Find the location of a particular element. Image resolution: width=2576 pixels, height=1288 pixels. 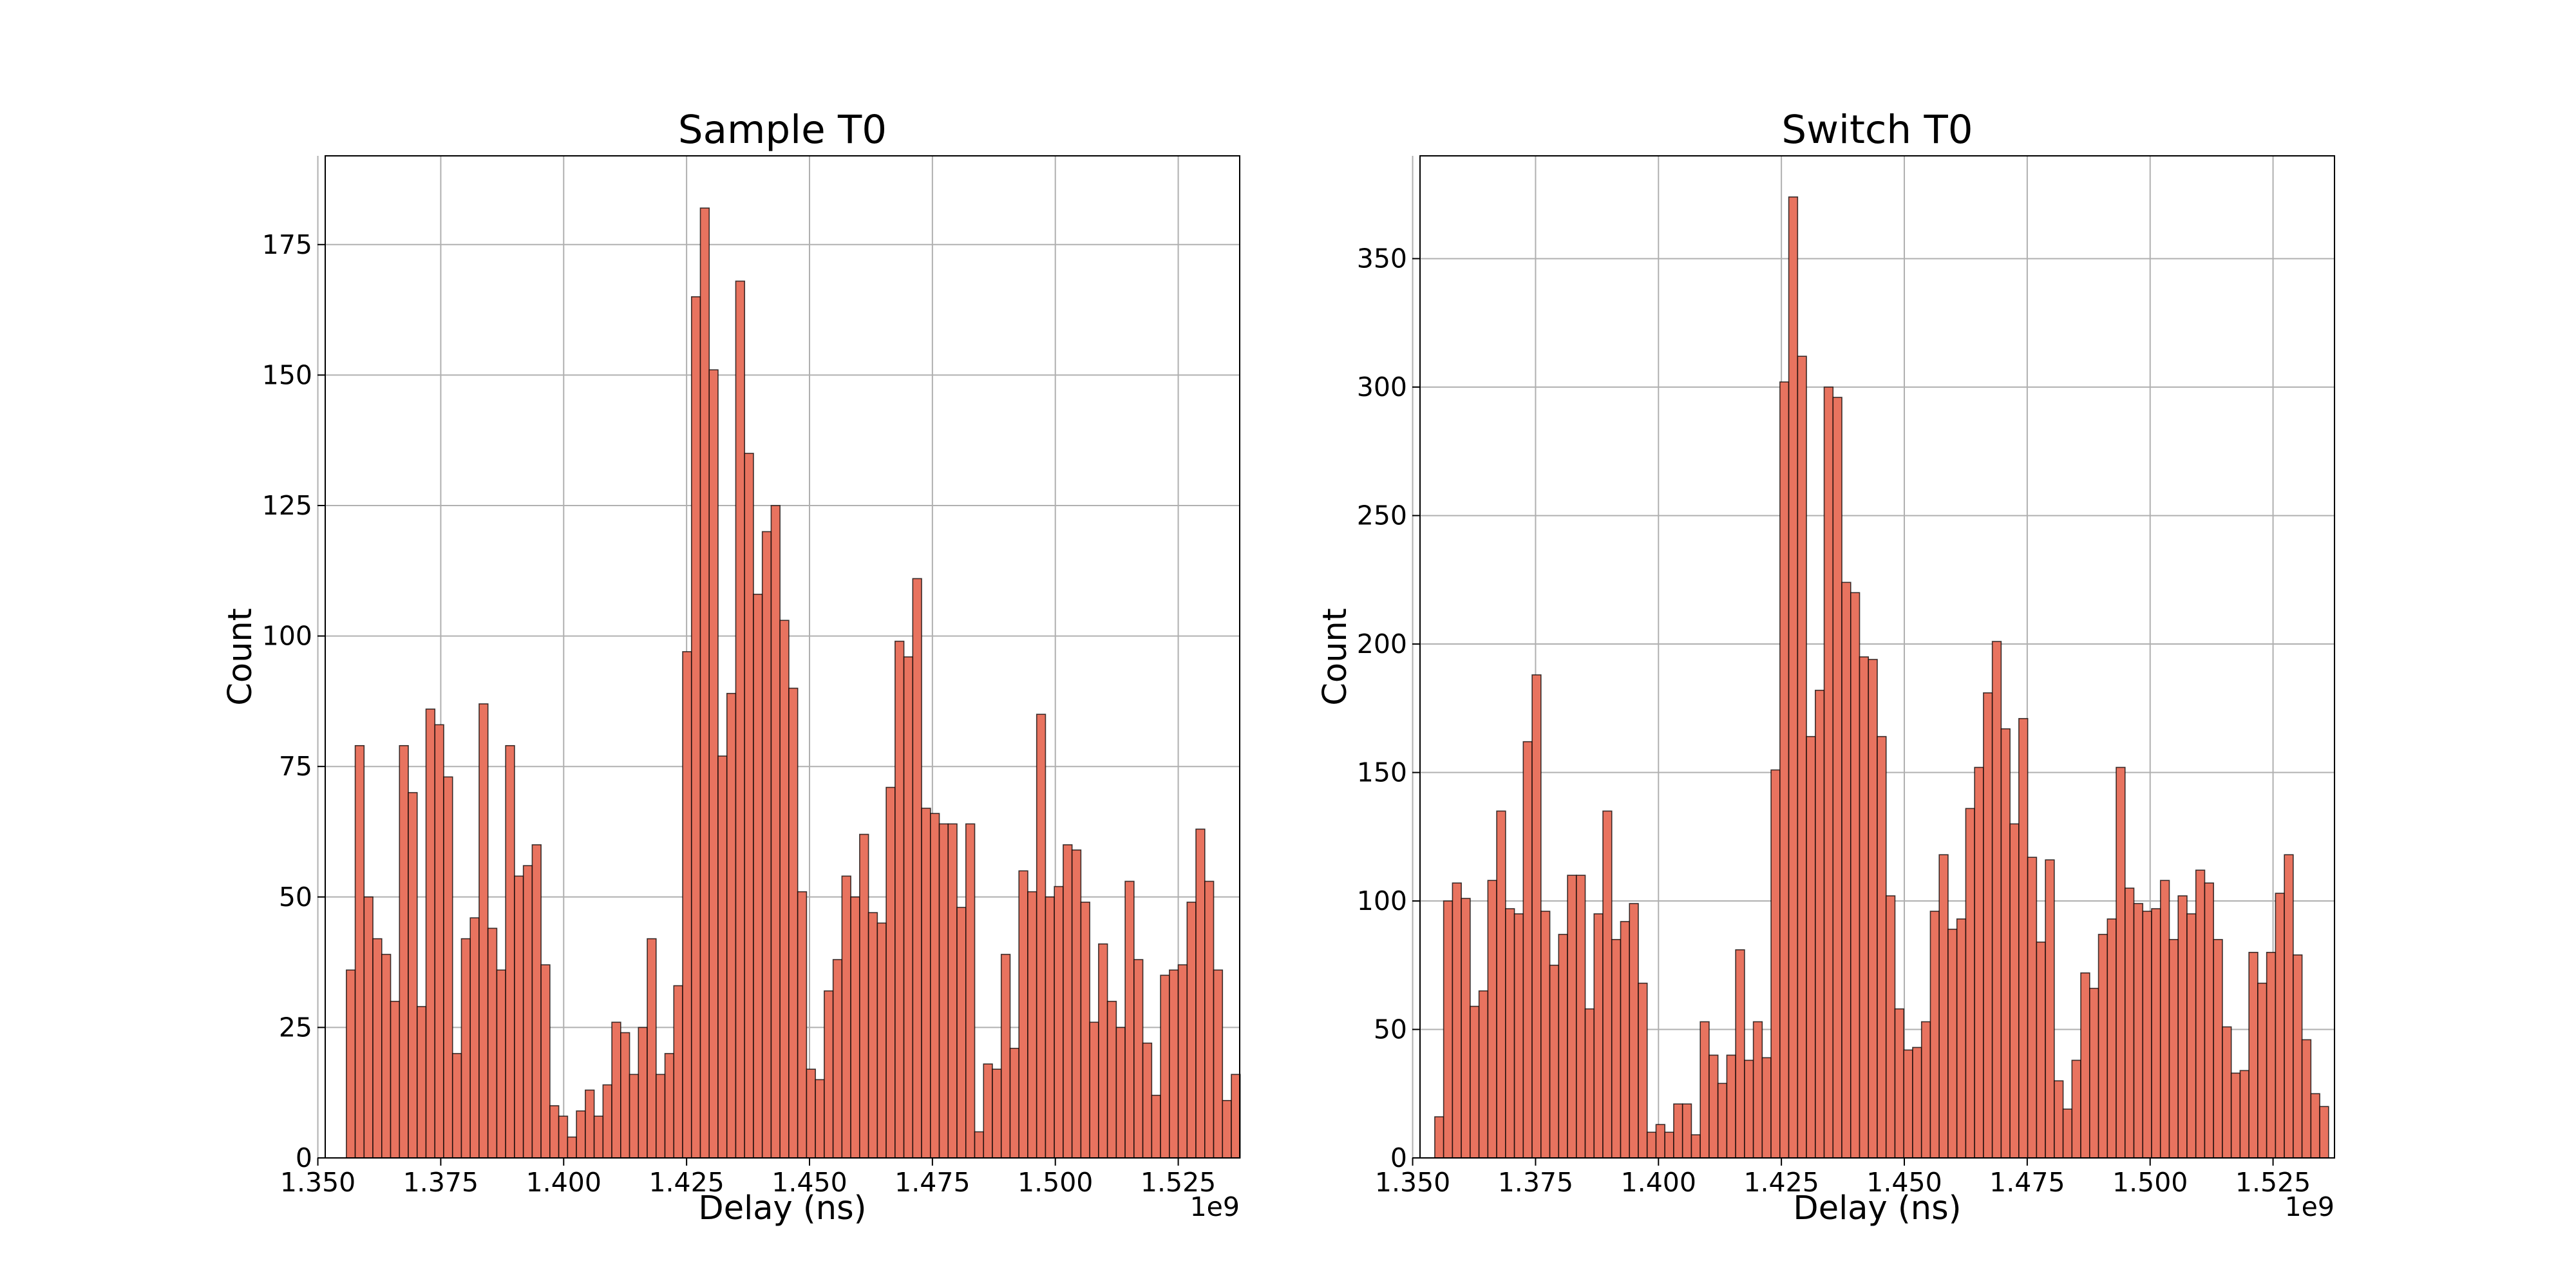

y-tick-label: 100 is located at coordinates (287, 636).